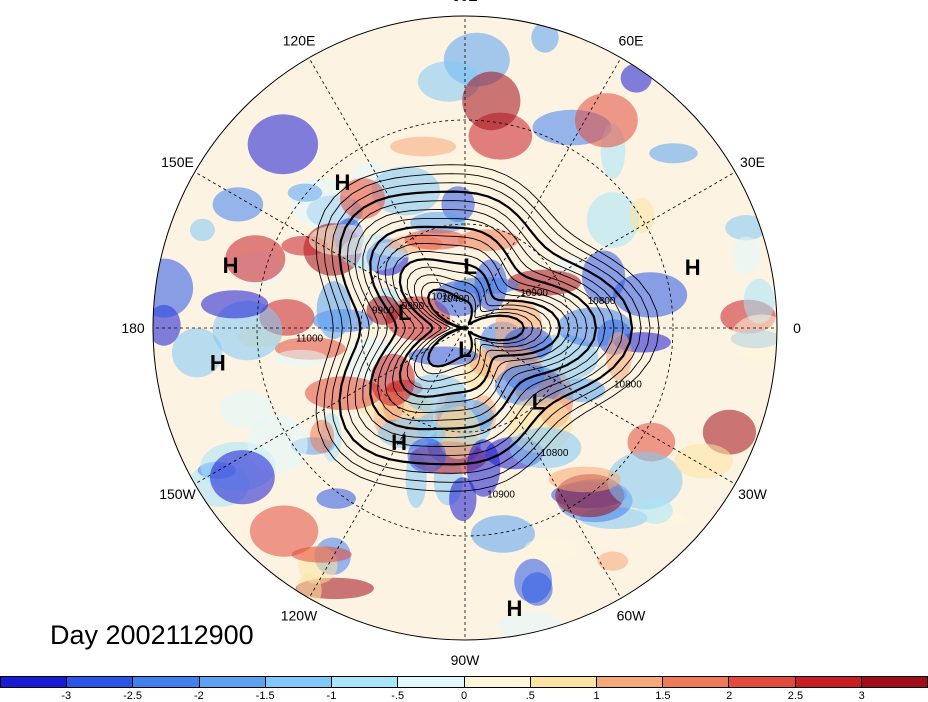 Image resolution: width=928 pixels, height=702 pixels. I want to click on longitude-label: 0, so click(797, 328).